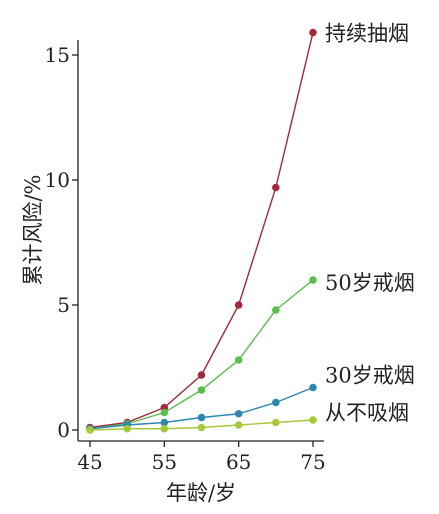 The image size is (439, 514). Describe the element at coordinates (370, 283) in the screenshot. I see `series-label: 50岁戒烟` at that location.